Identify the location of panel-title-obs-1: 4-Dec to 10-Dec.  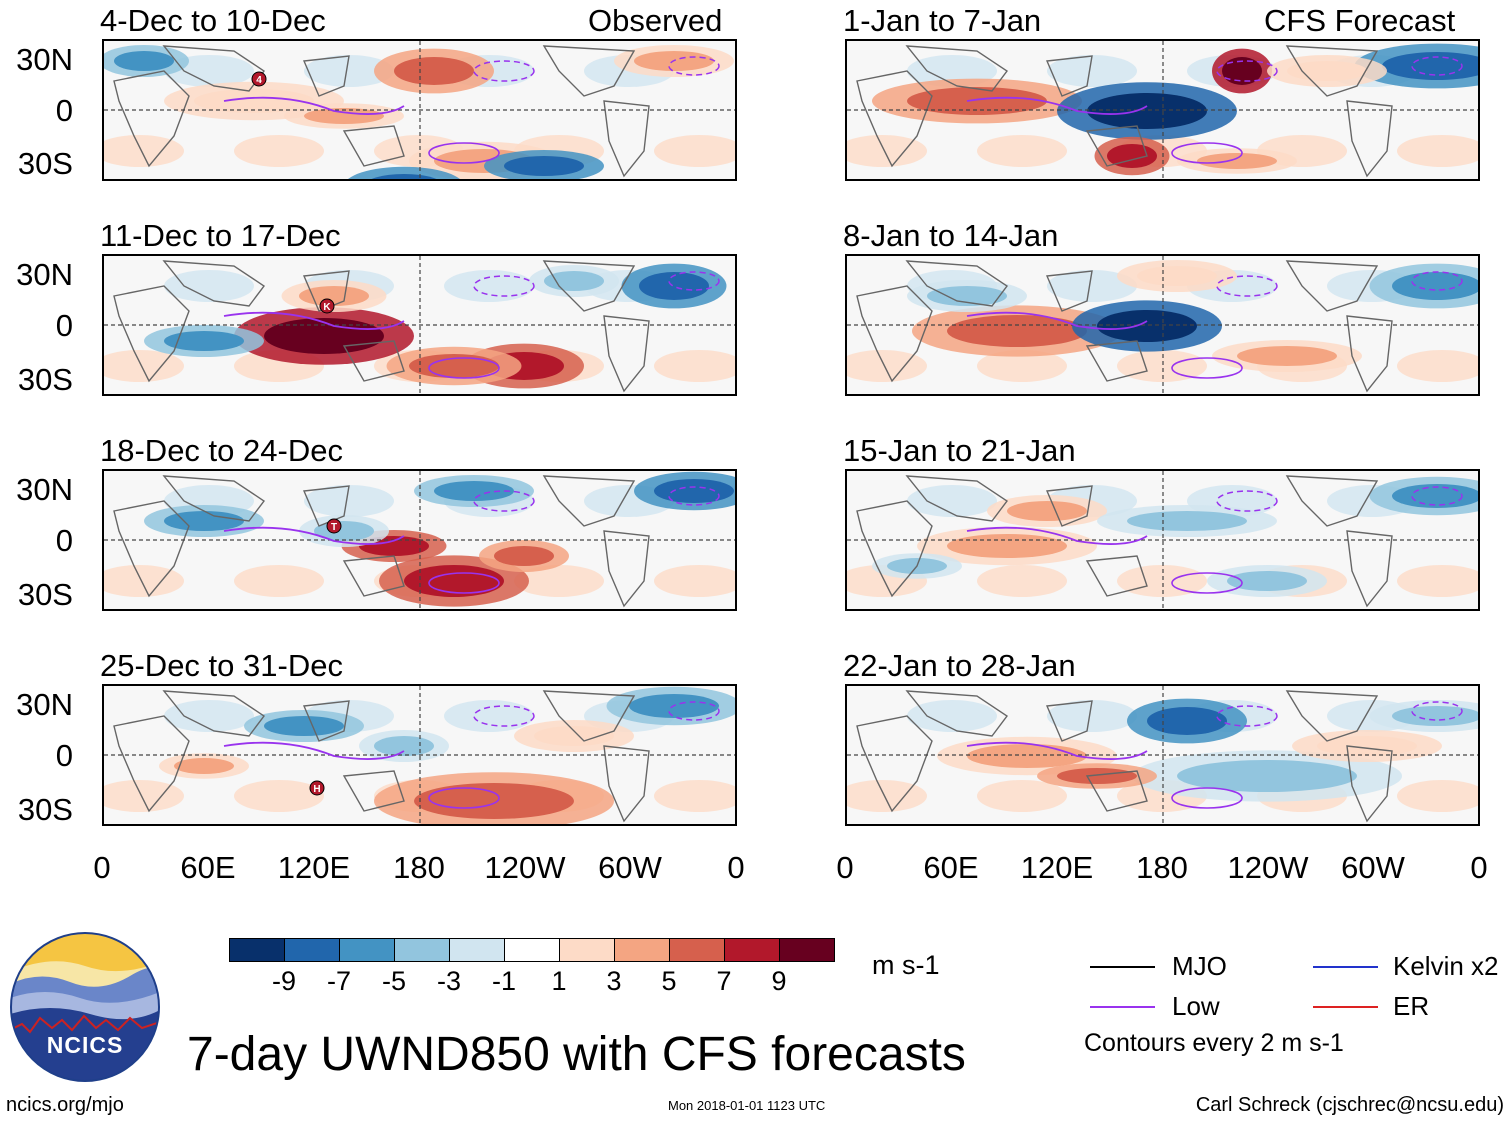
(213, 20).